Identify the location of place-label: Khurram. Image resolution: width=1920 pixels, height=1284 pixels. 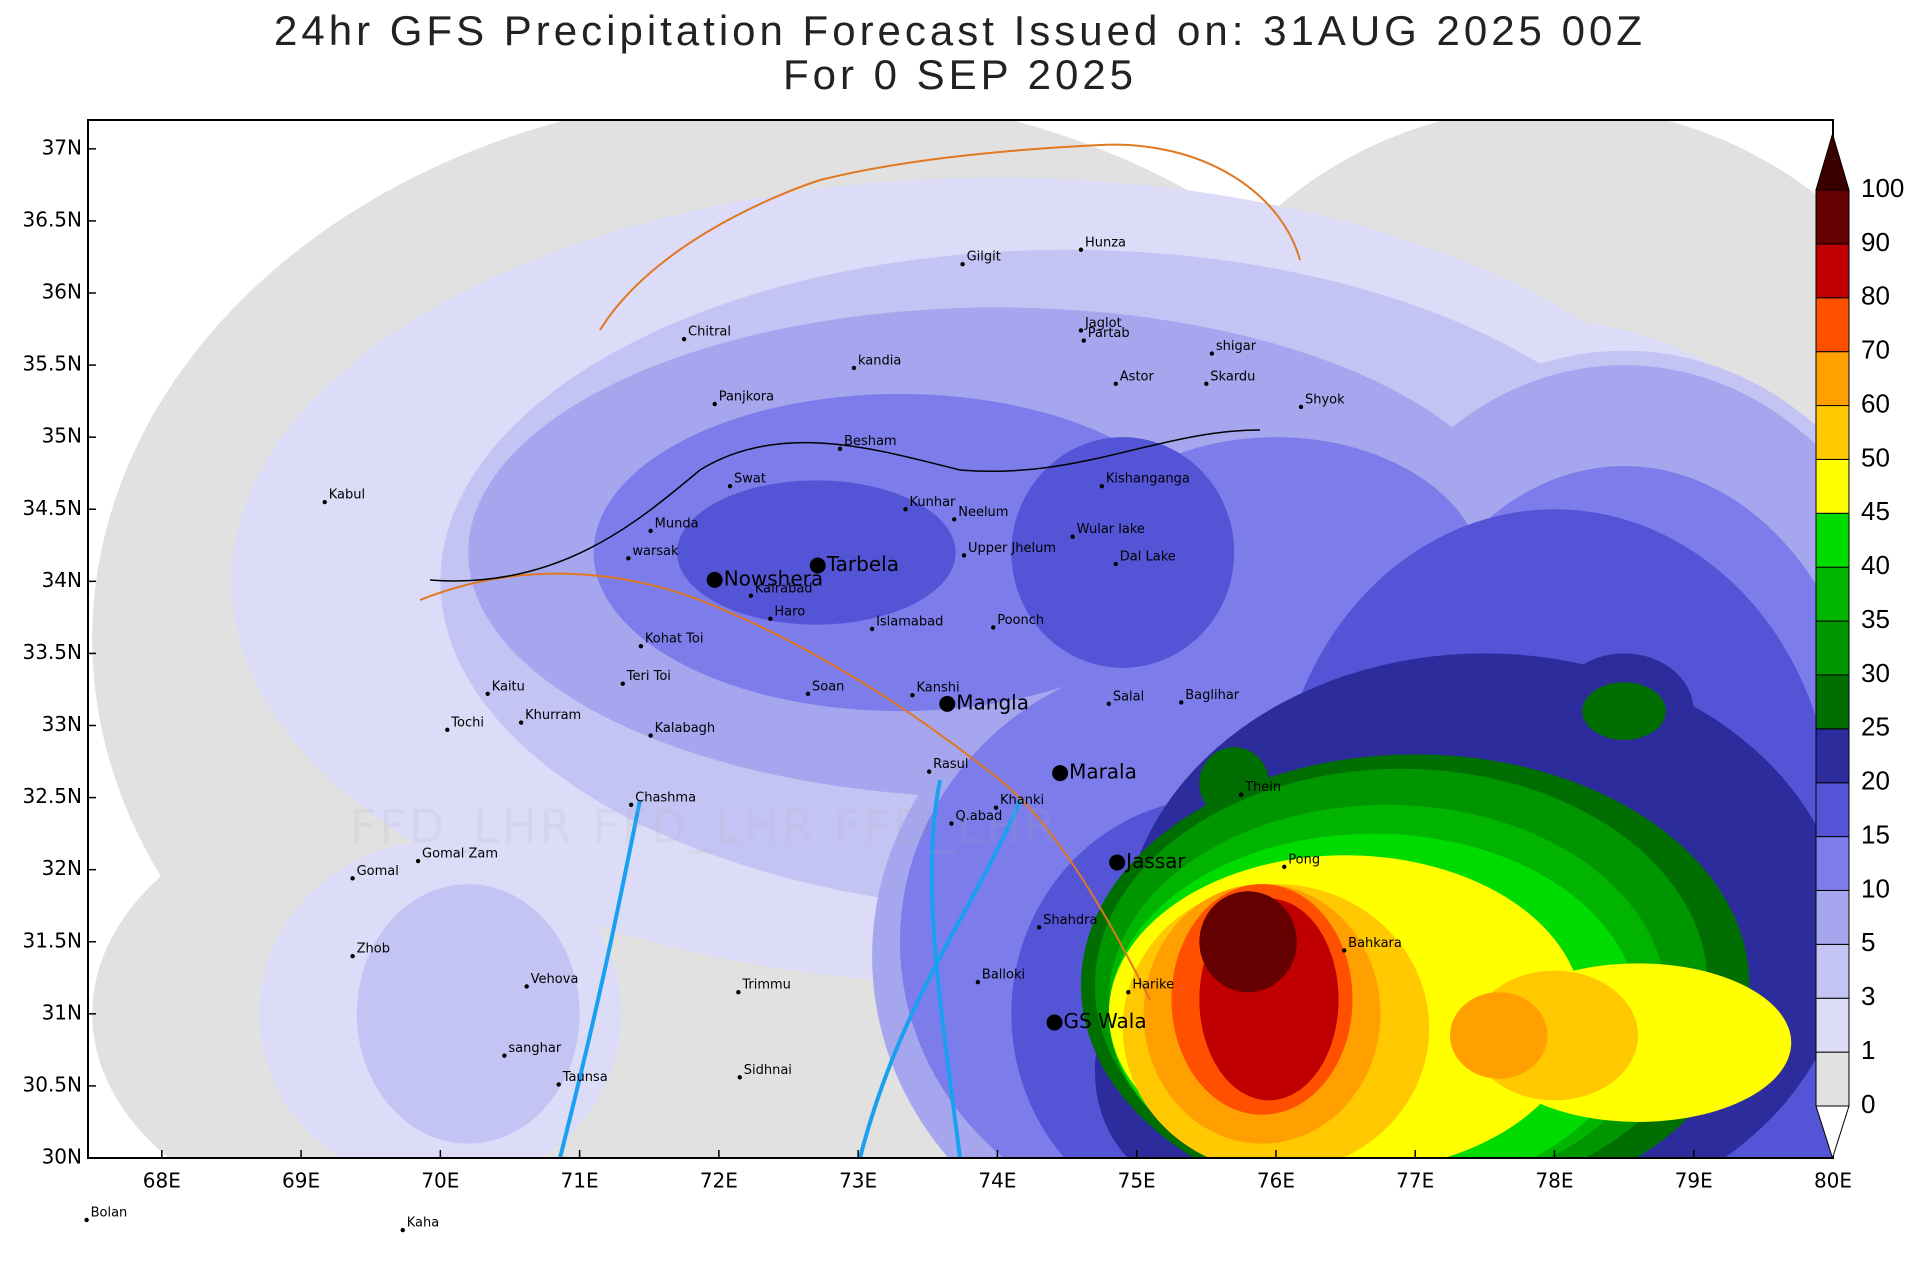
(553, 715).